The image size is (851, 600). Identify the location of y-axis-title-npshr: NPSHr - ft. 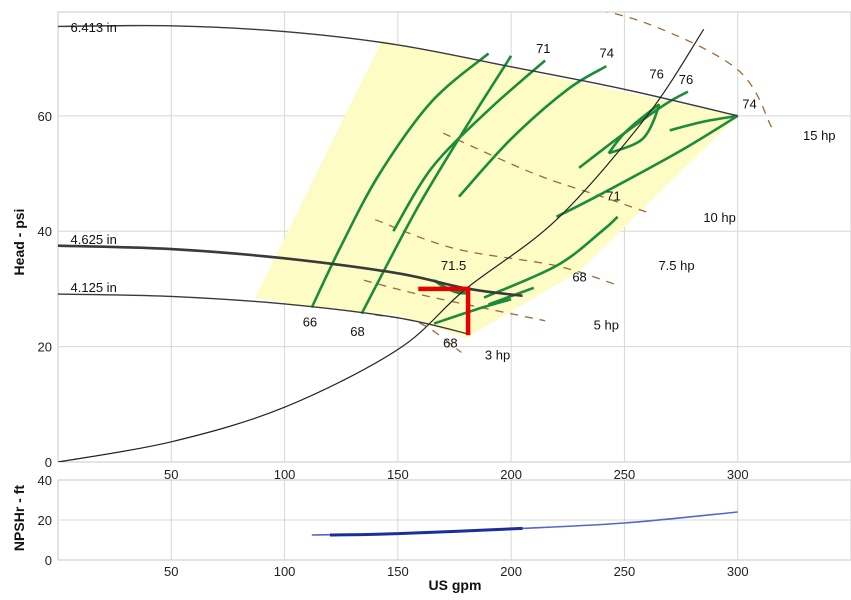
(19, 518).